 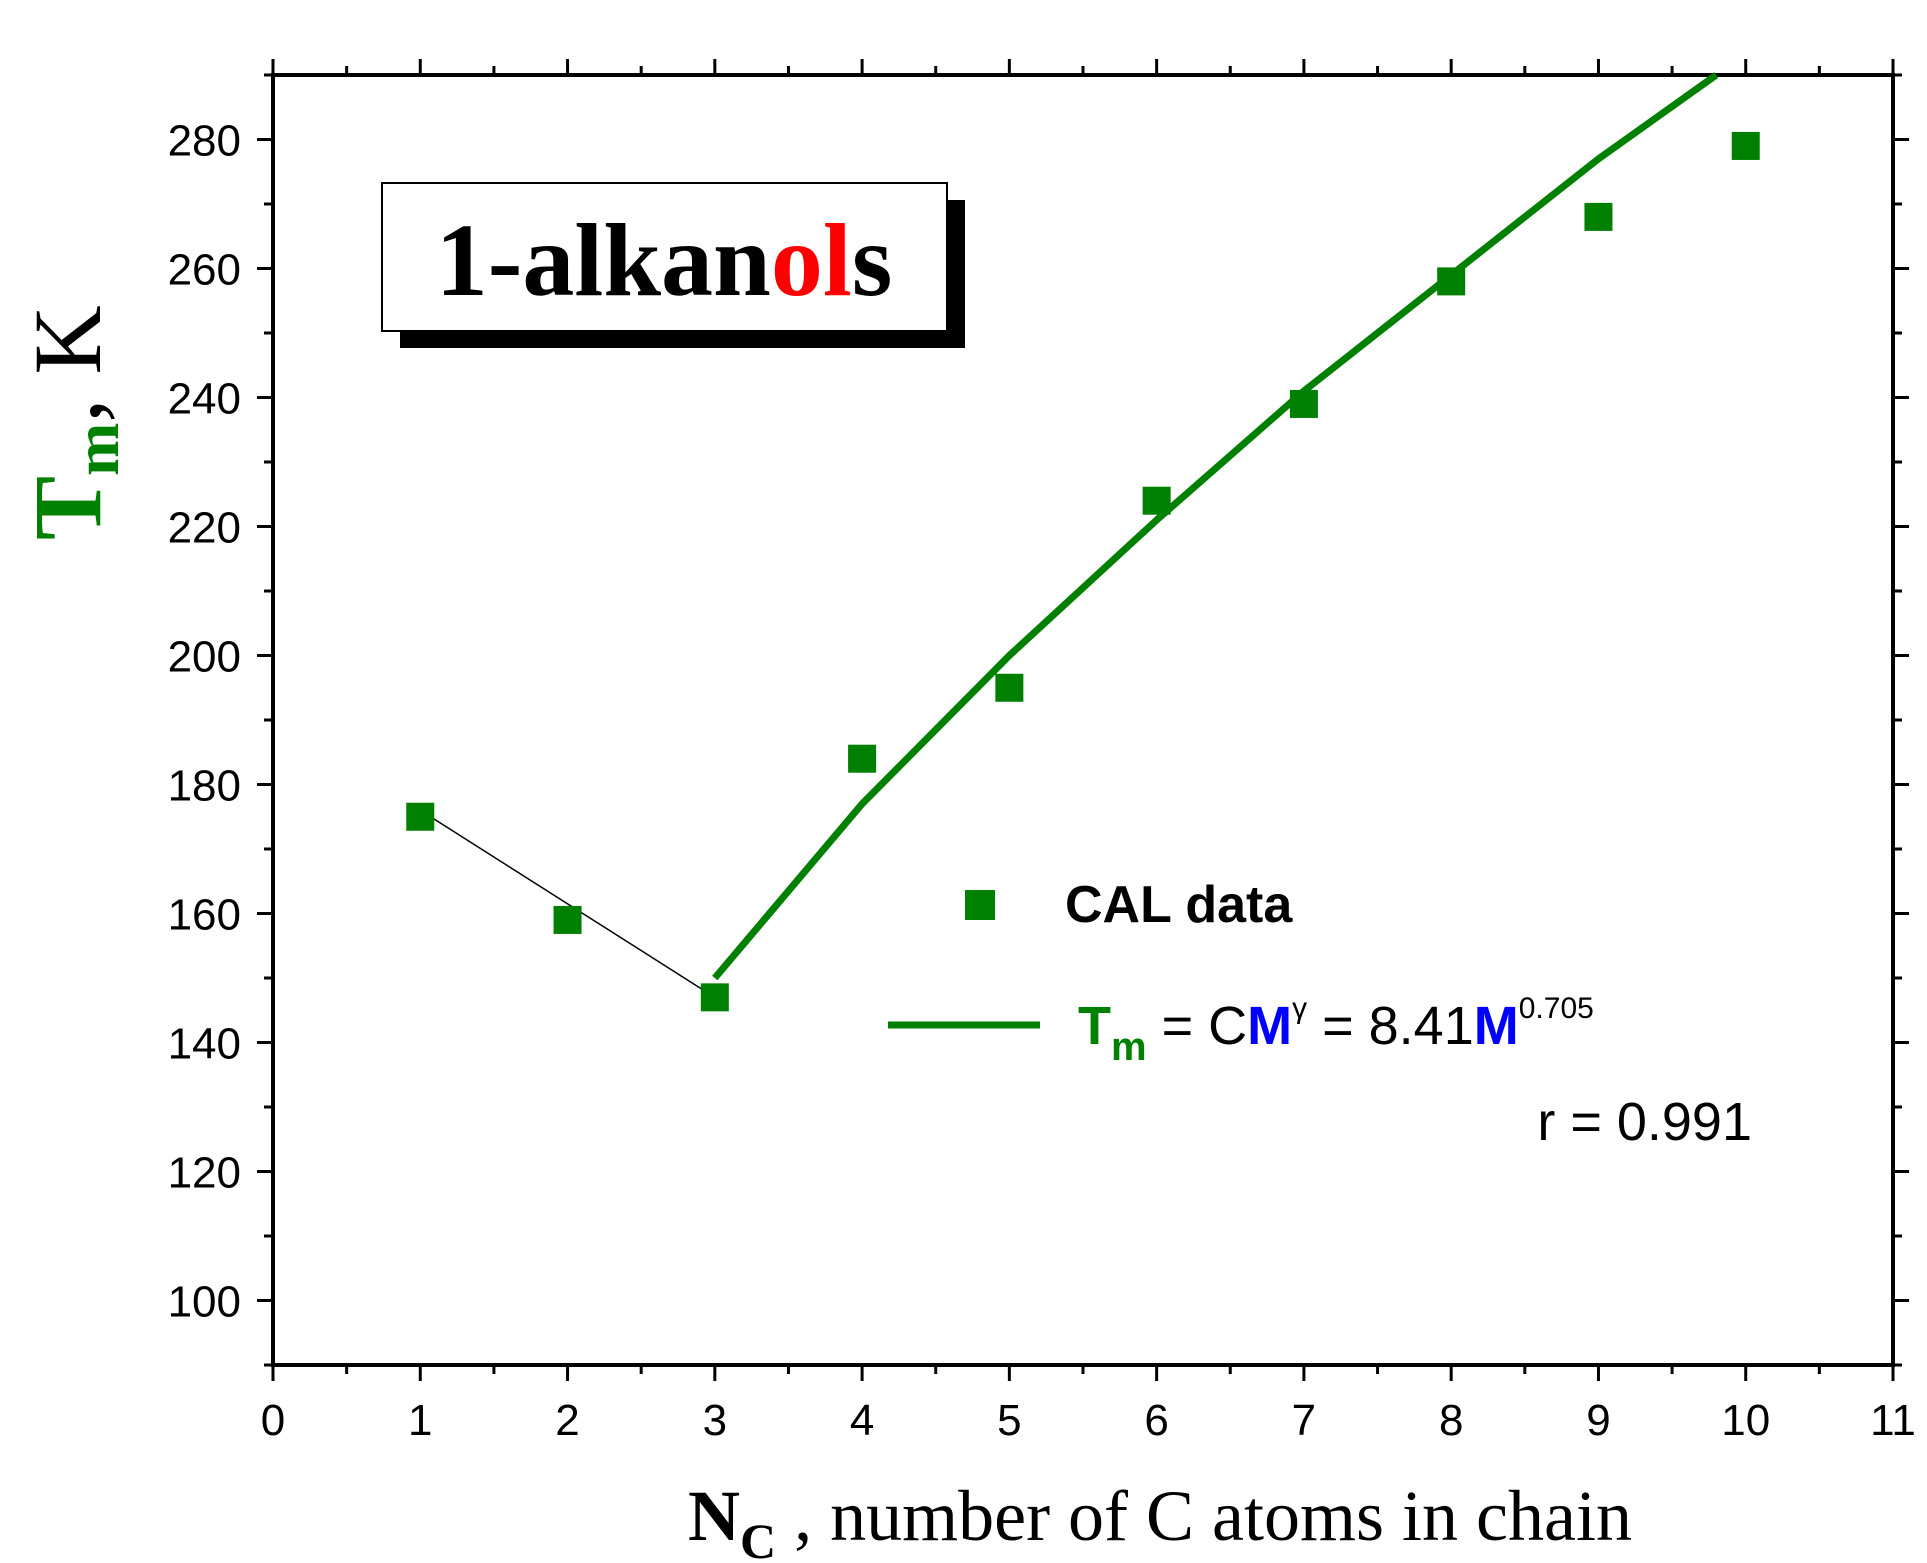 I want to click on x-tick-label: 1, so click(x=420, y=1420).